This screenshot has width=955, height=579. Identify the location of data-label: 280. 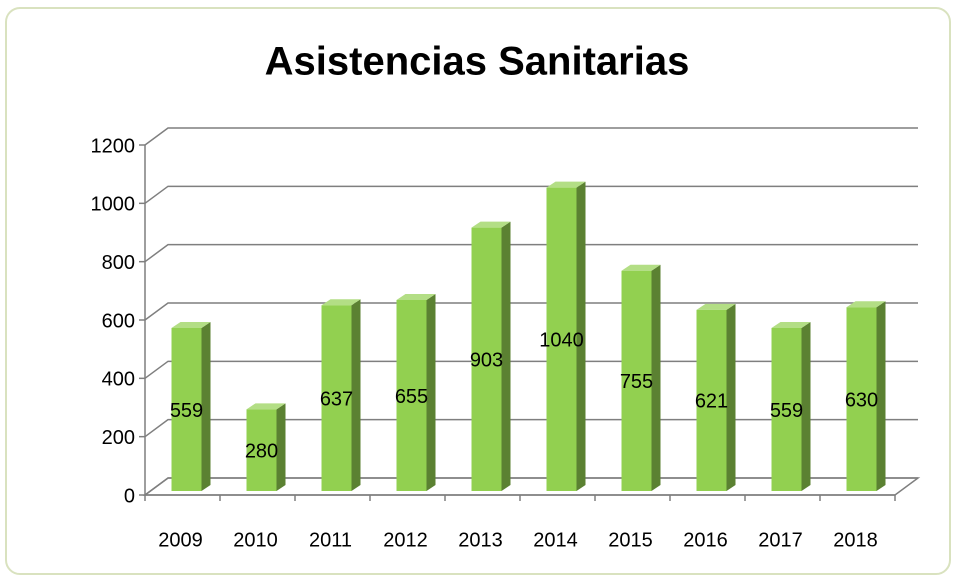
(261, 451).